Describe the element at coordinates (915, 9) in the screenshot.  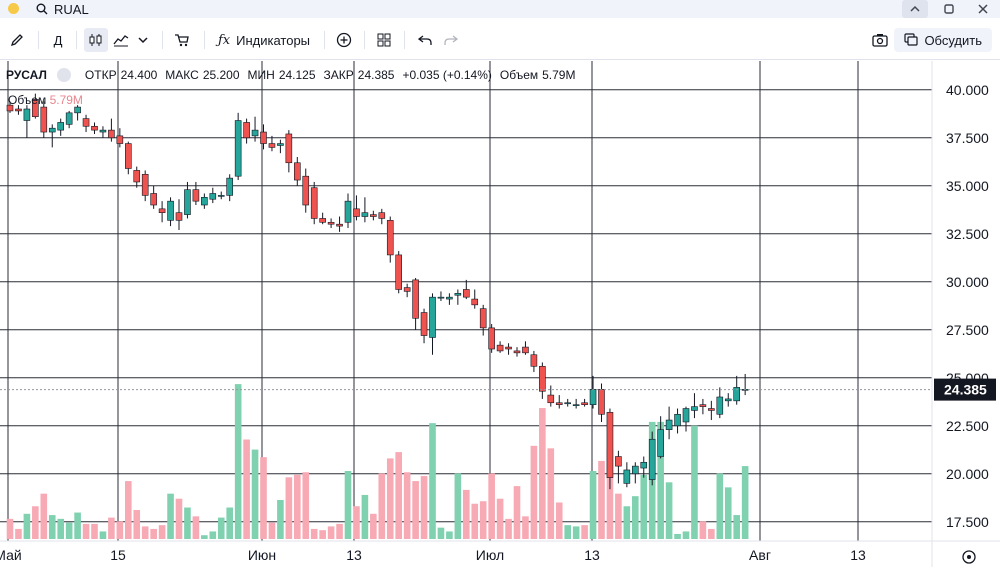
I see `collapse-button` at that location.